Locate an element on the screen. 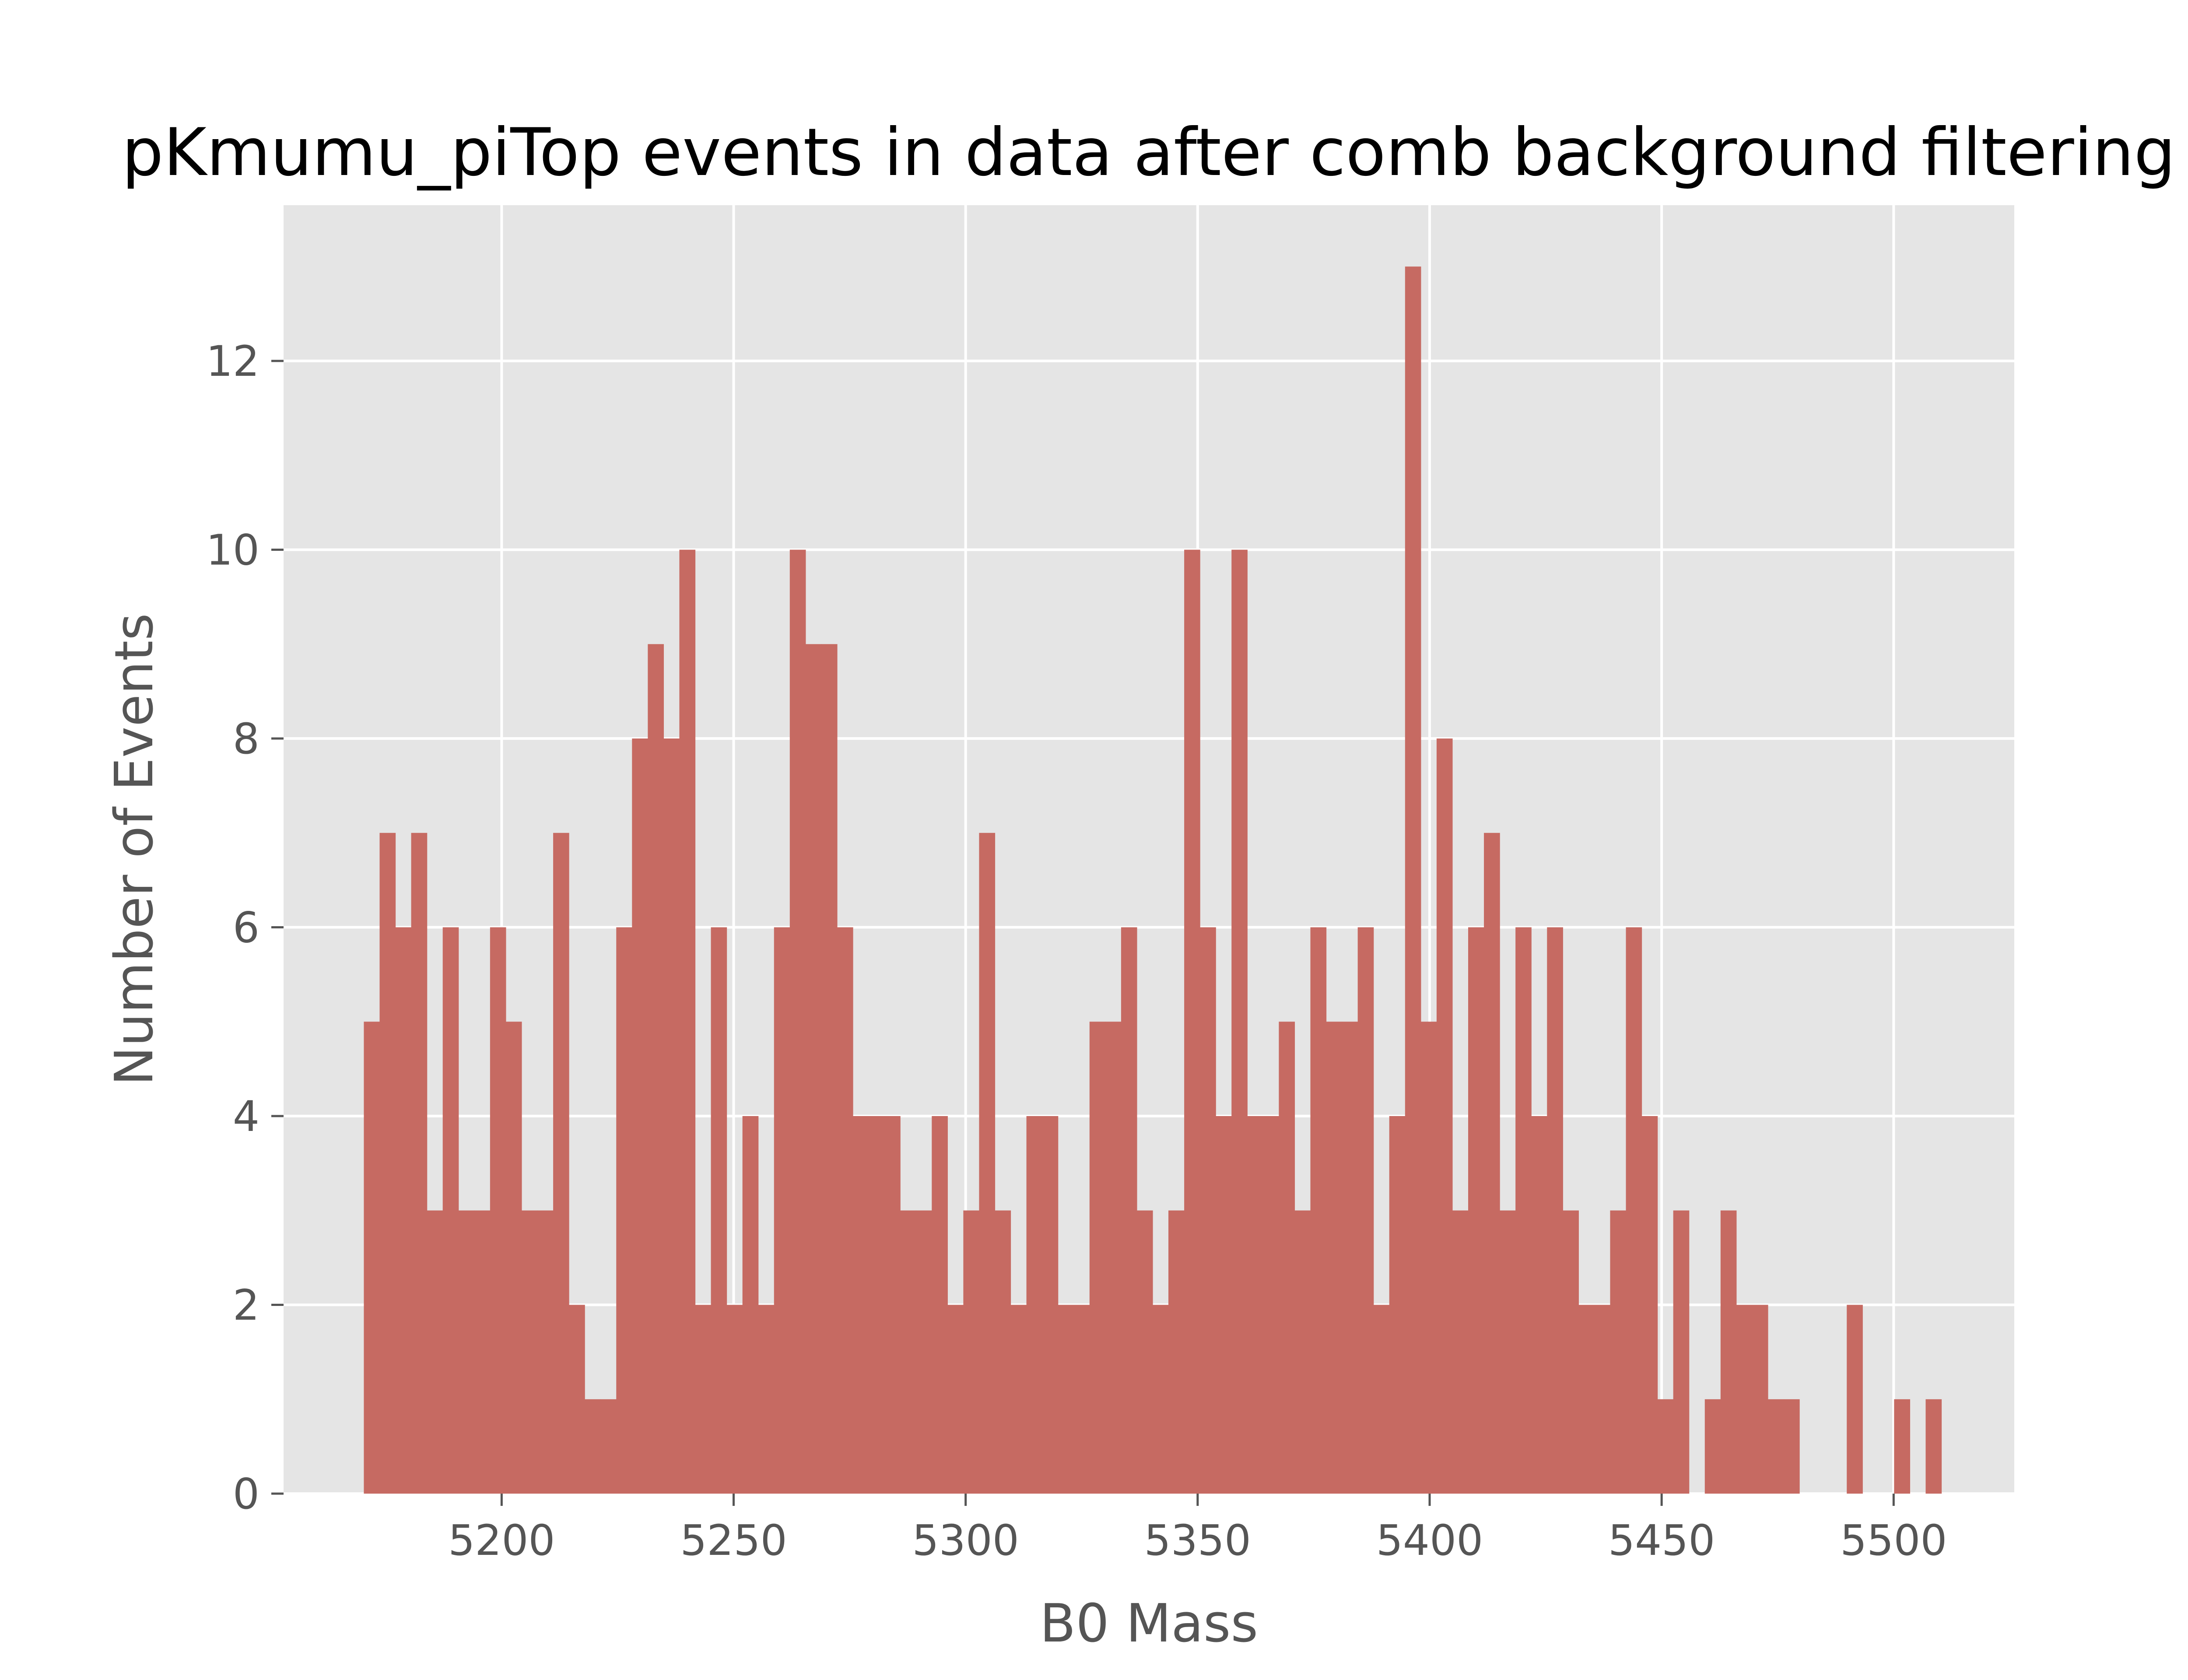  y-tick-label: 6 is located at coordinates (246, 927).